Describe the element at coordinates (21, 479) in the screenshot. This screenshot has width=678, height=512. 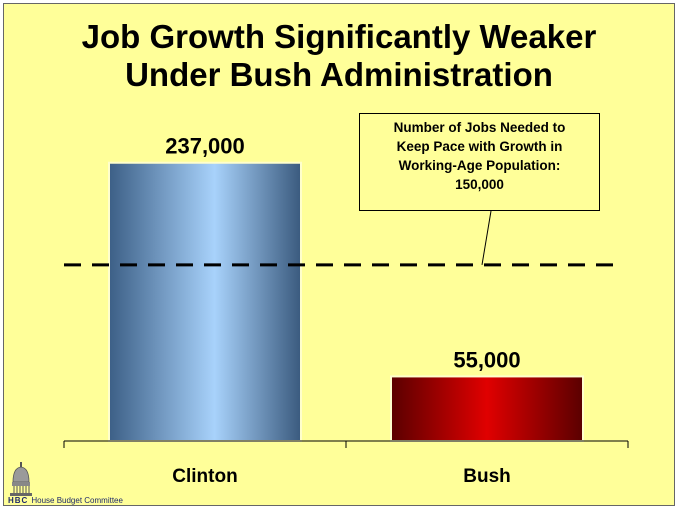
I see `capitol-dome-icon` at that location.